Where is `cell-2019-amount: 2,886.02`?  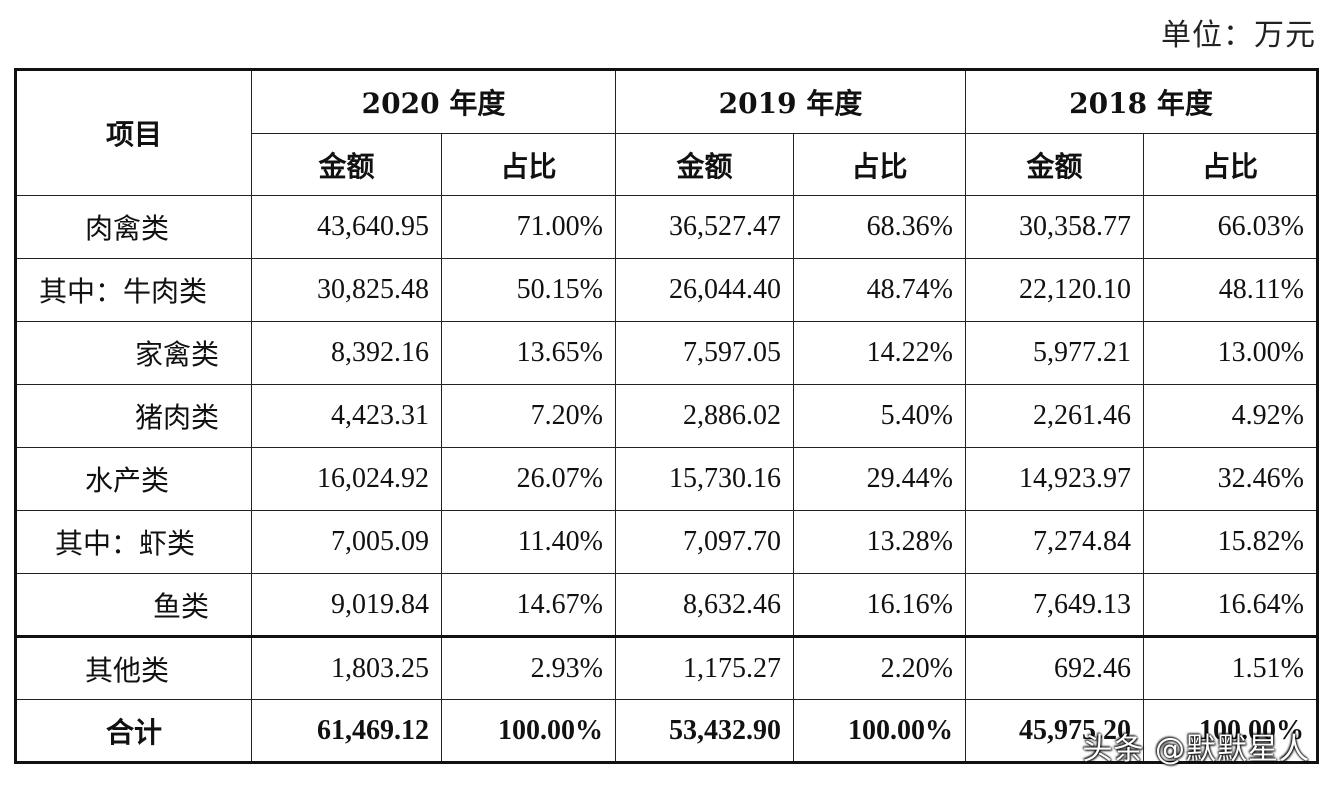
cell-2019-amount: 2,886.02 is located at coordinates (704, 416).